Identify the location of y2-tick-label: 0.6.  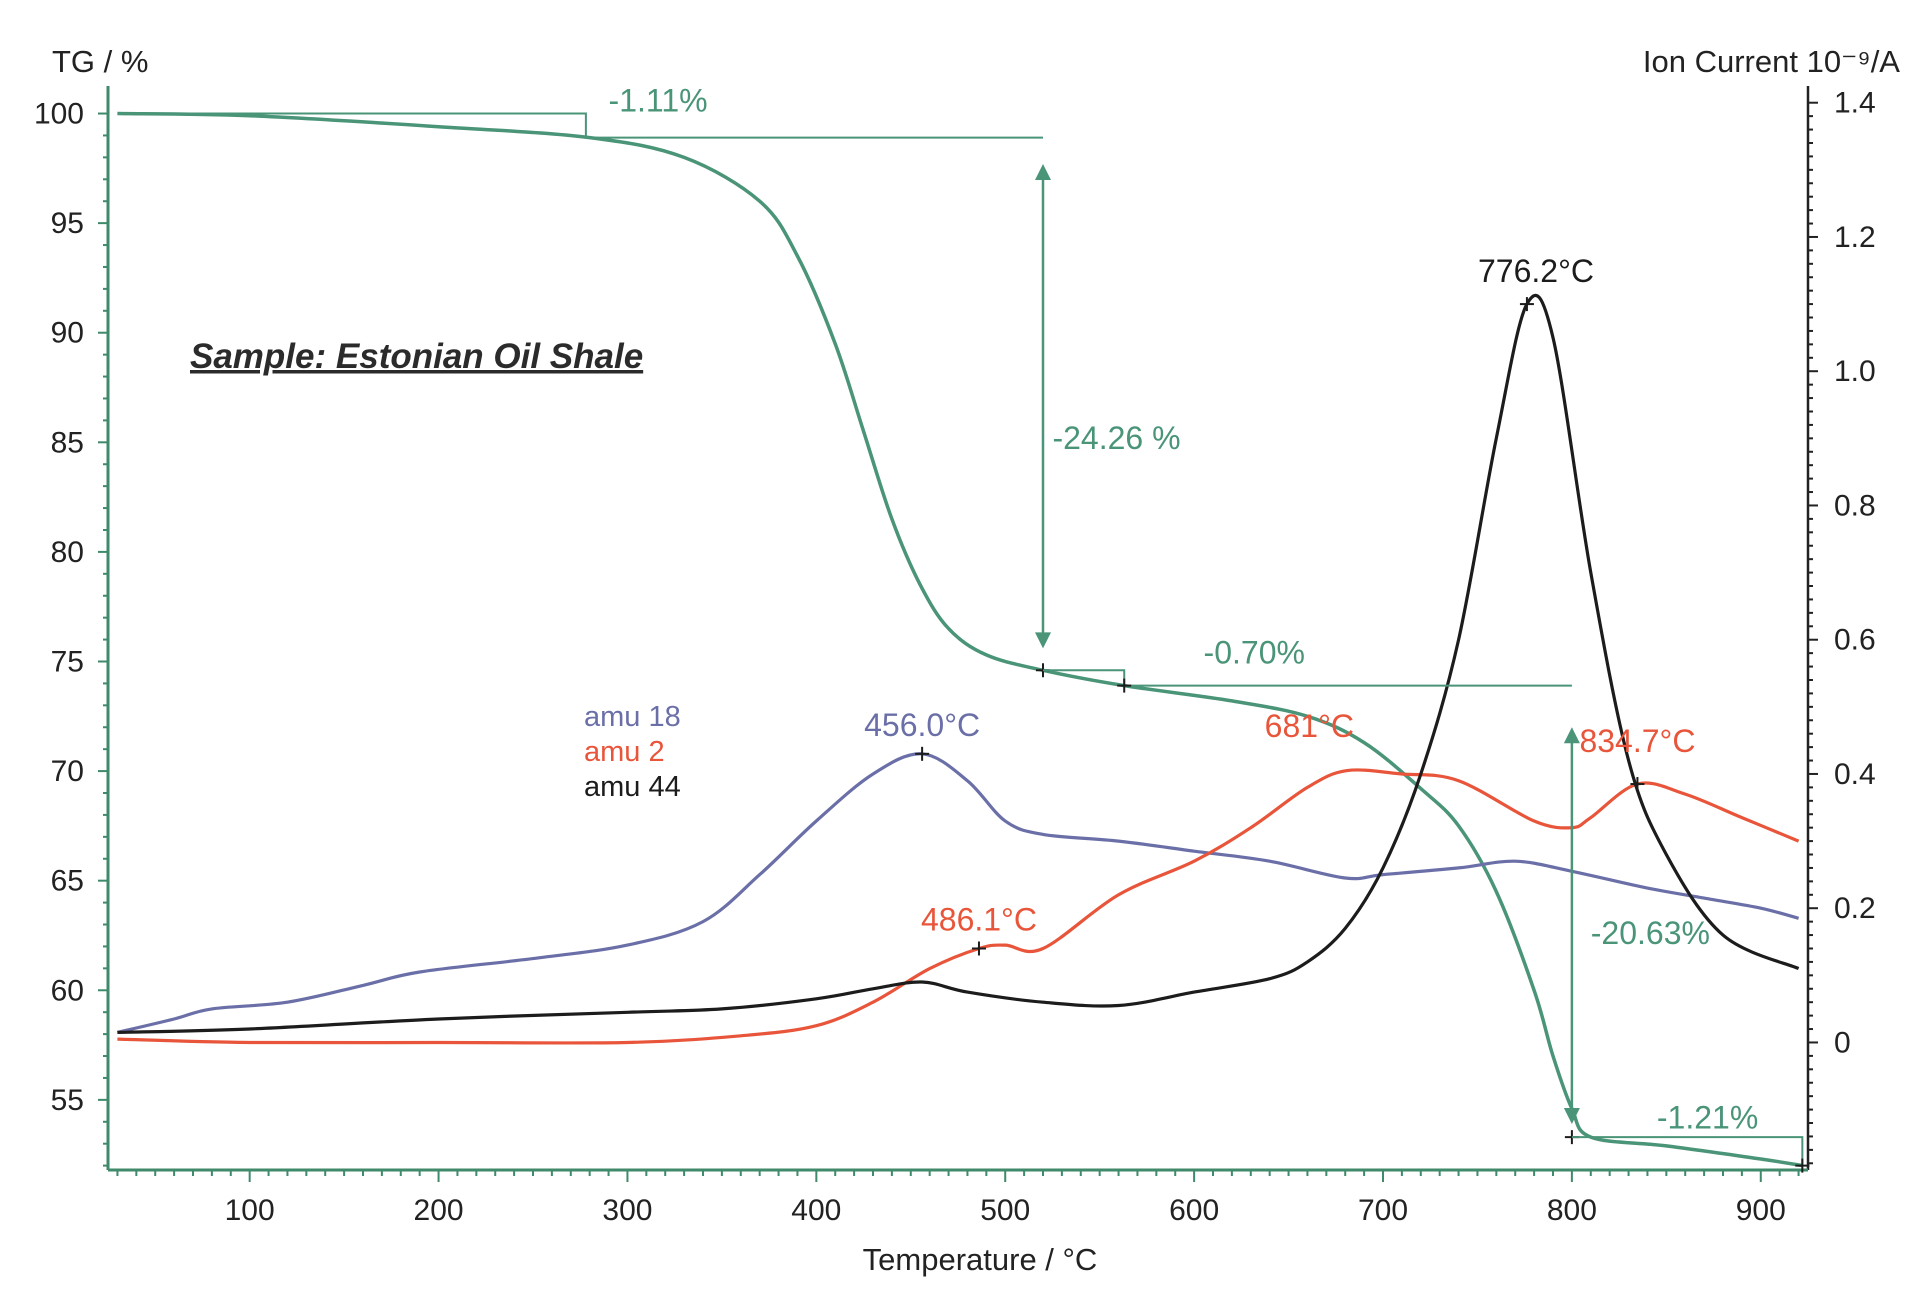
(1855, 640).